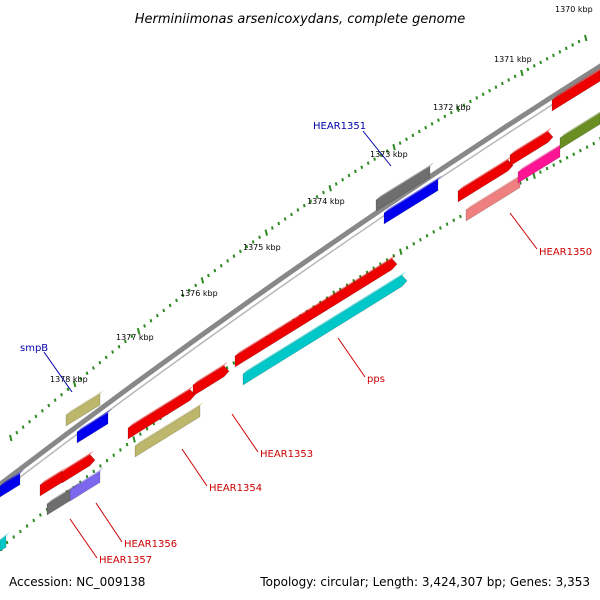  What do you see at coordinates (34, 348) in the screenshot?
I see `gene-label-smpb: smpB` at bounding box center [34, 348].